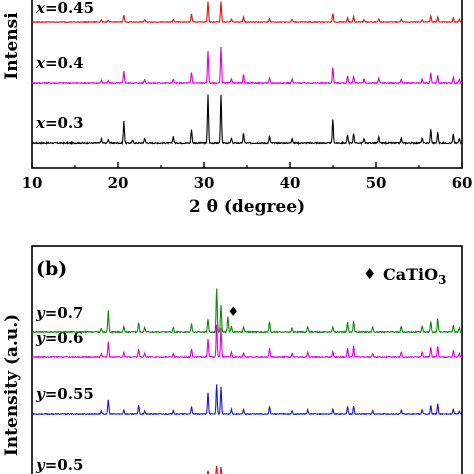  What do you see at coordinates (69, 394) in the screenshot?
I see `series-label-value: =0.55` at bounding box center [69, 394].